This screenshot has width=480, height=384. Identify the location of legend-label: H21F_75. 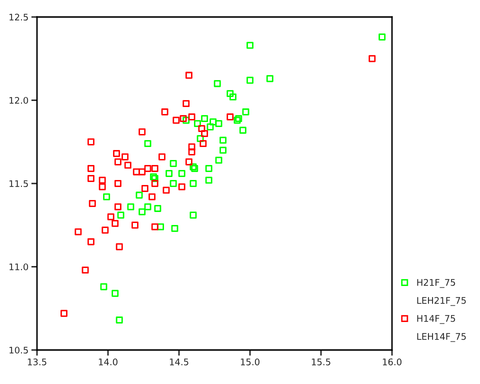
(436, 283).